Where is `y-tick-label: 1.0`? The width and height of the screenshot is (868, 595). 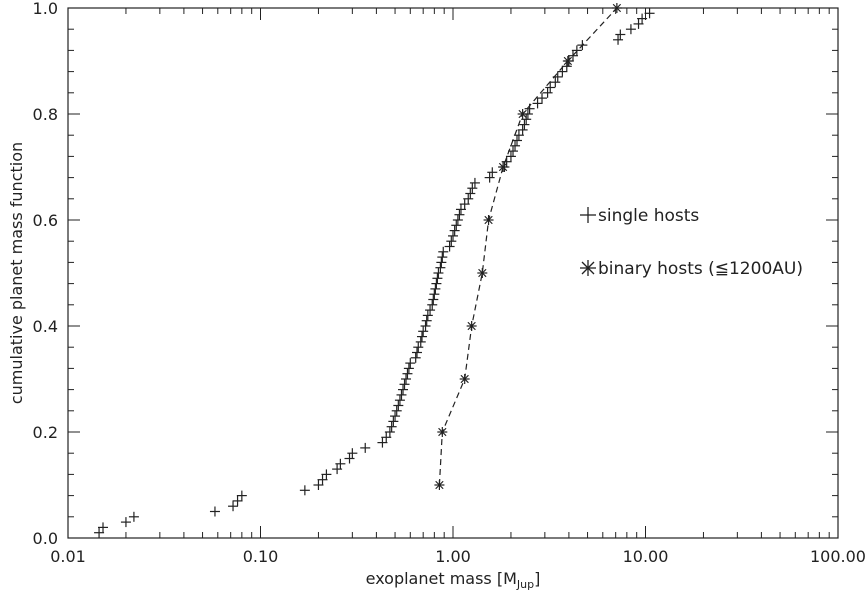
y-tick-label: 1.0 is located at coordinates (45, 9).